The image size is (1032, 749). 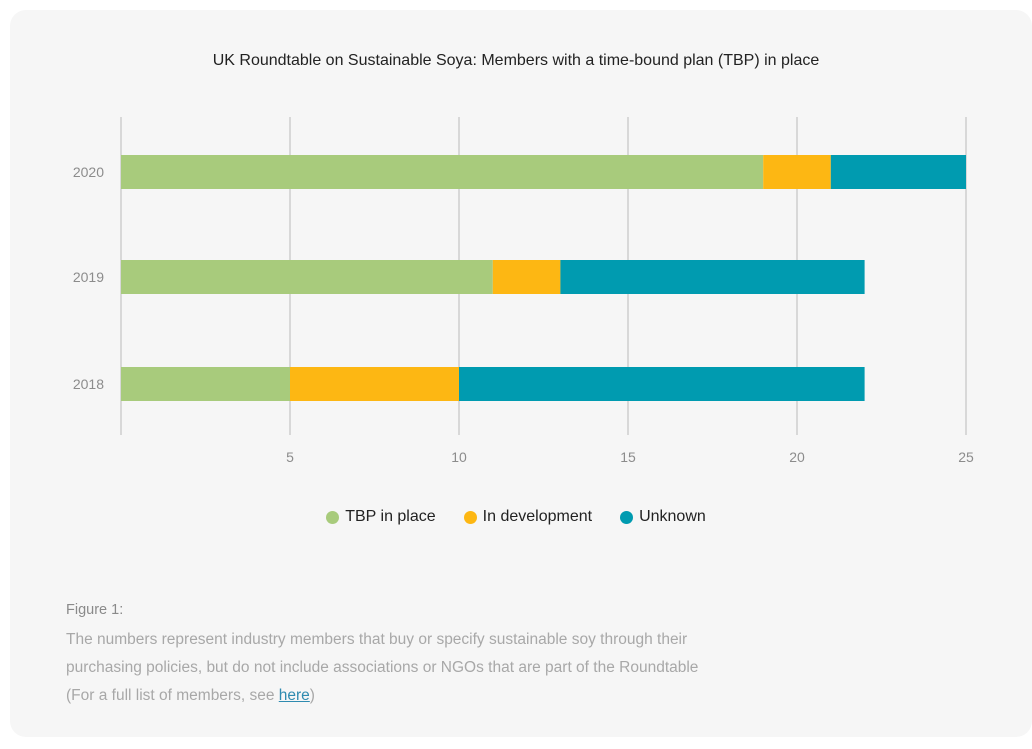 I want to click on legend-item: In development, so click(x=528, y=517).